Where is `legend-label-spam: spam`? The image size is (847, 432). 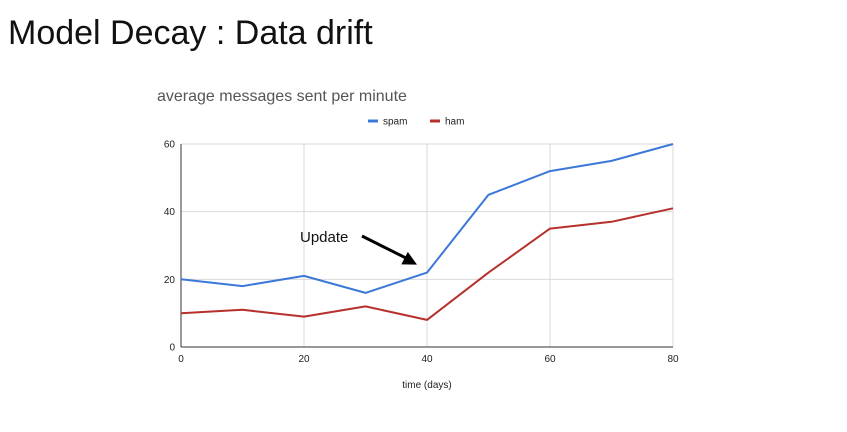 legend-label-spam: spam is located at coordinates (395, 122).